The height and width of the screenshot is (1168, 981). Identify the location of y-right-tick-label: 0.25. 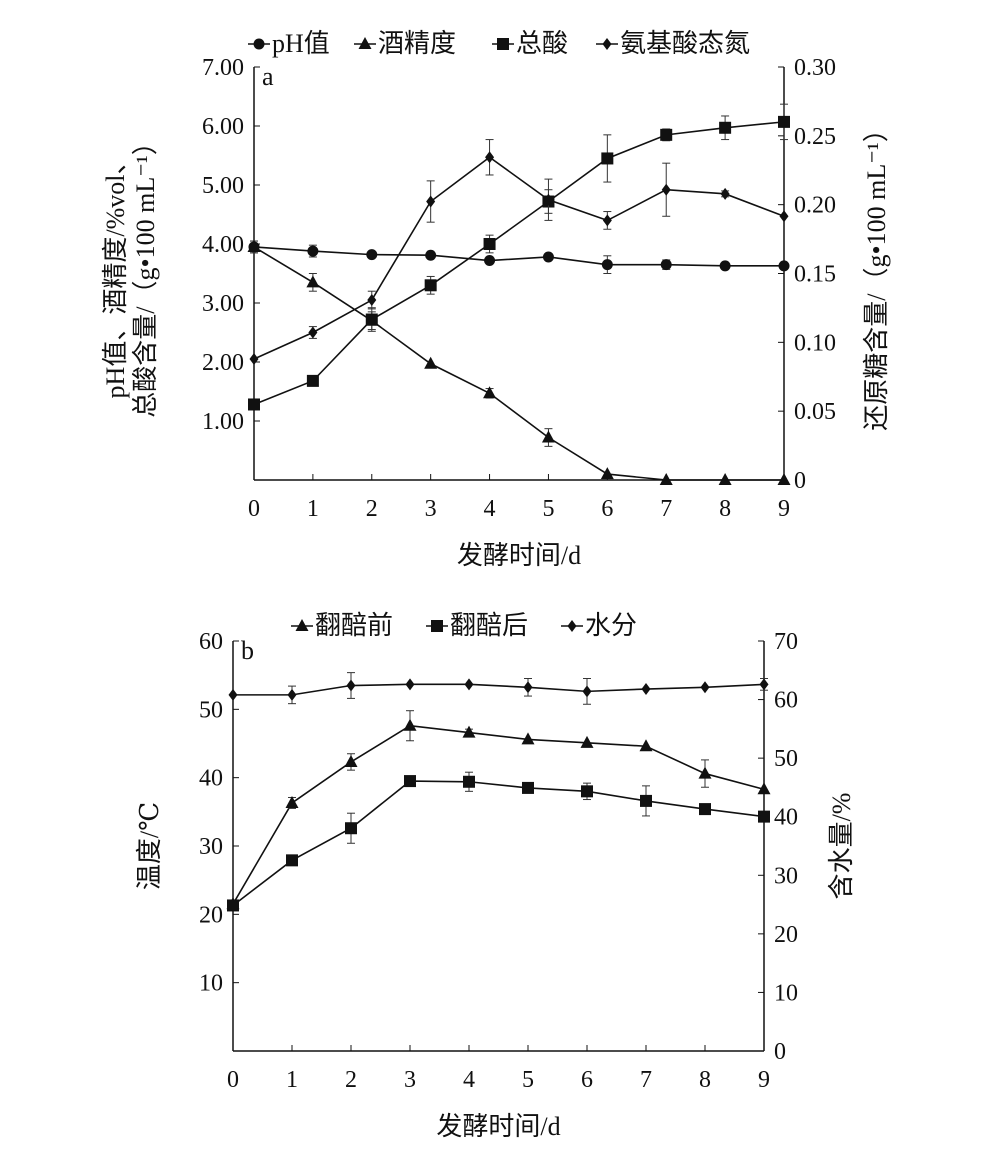
(815, 137).